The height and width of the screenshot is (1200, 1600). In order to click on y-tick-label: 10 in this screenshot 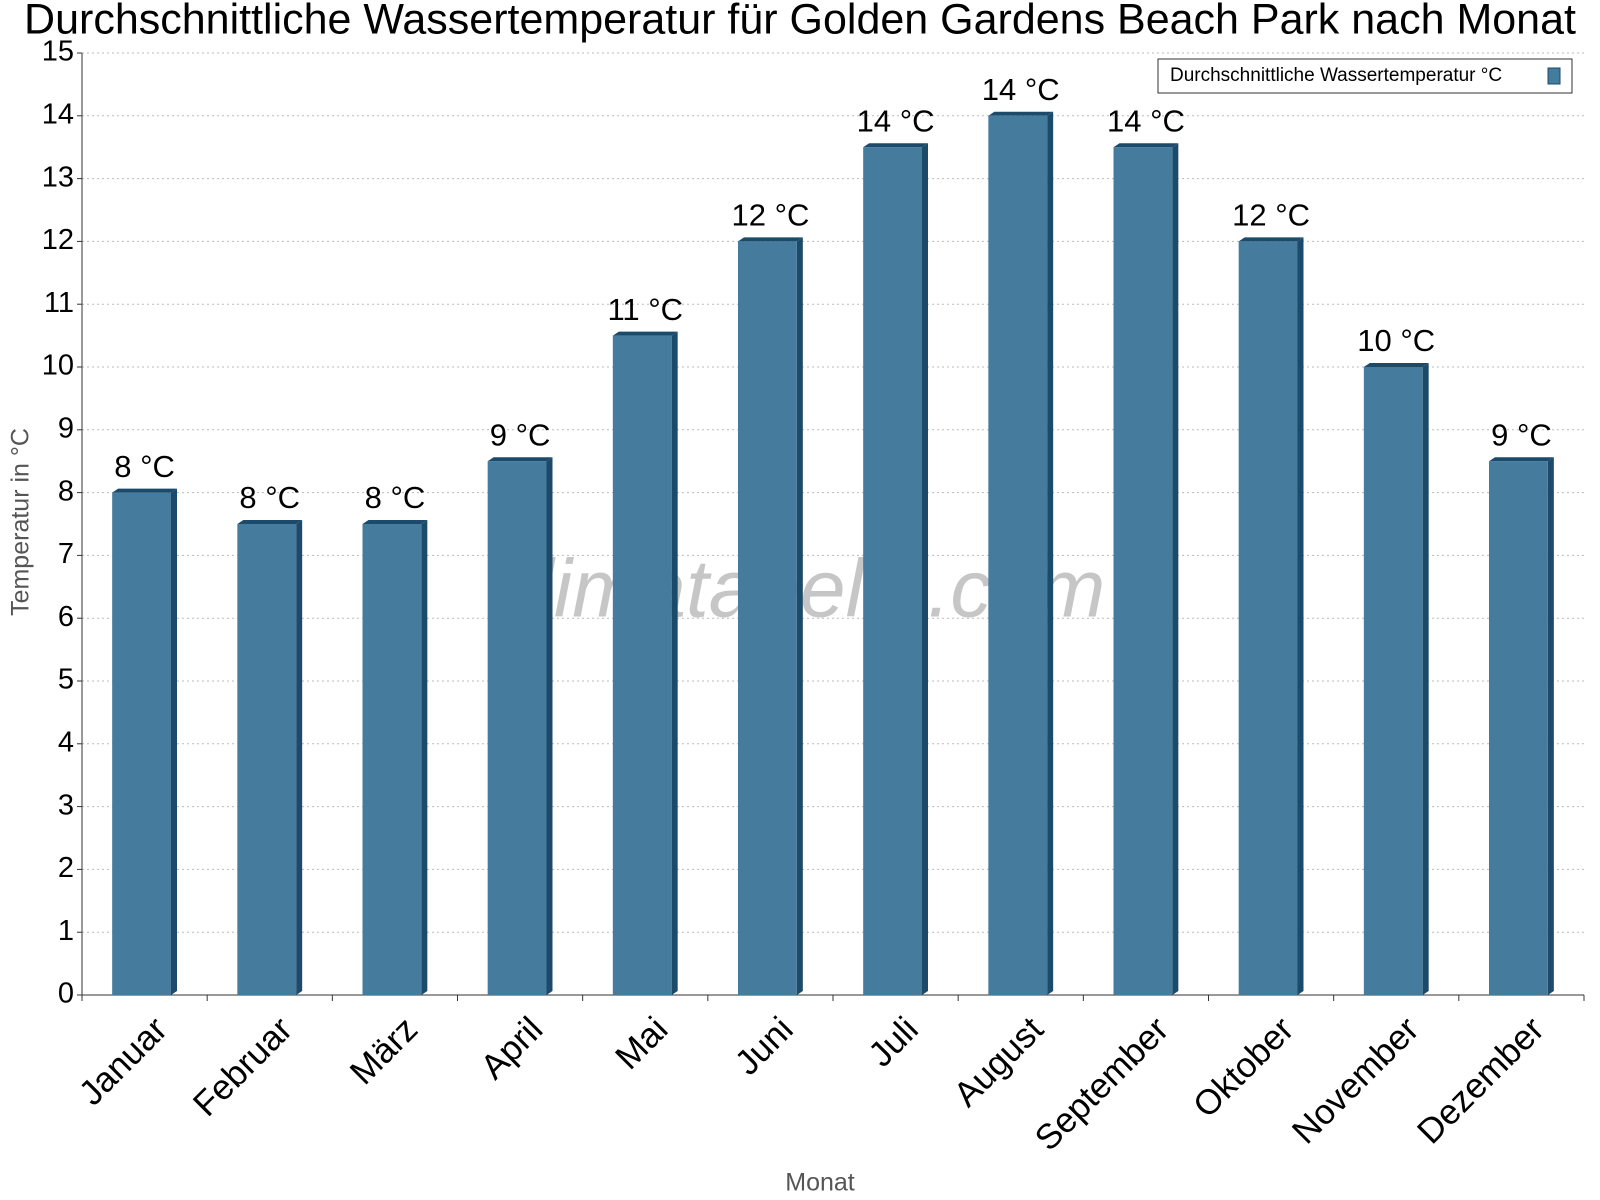, I will do `click(58, 366)`.